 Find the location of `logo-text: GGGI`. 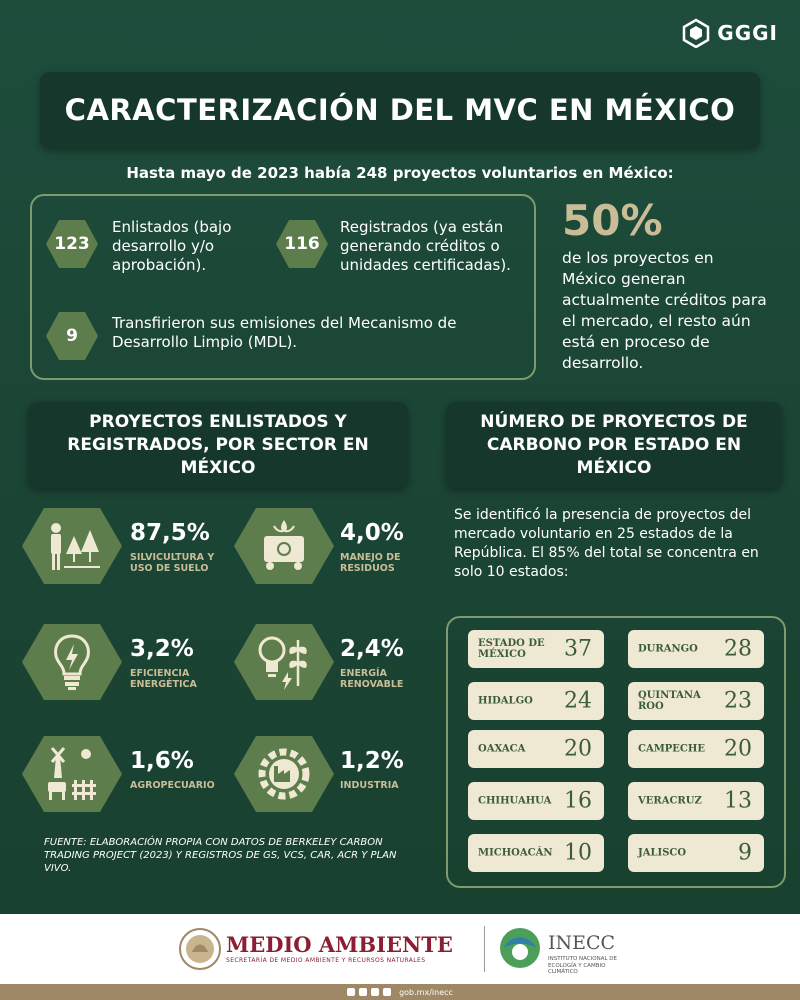

logo-text: GGGI is located at coordinates (747, 33).